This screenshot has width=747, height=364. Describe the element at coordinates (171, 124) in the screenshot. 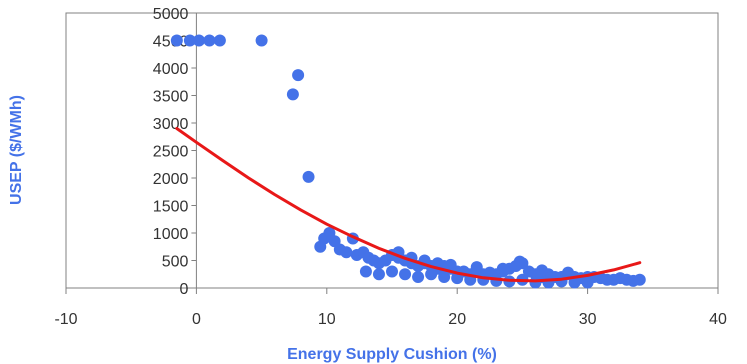

I see `y-tick-label: 3000` at that location.